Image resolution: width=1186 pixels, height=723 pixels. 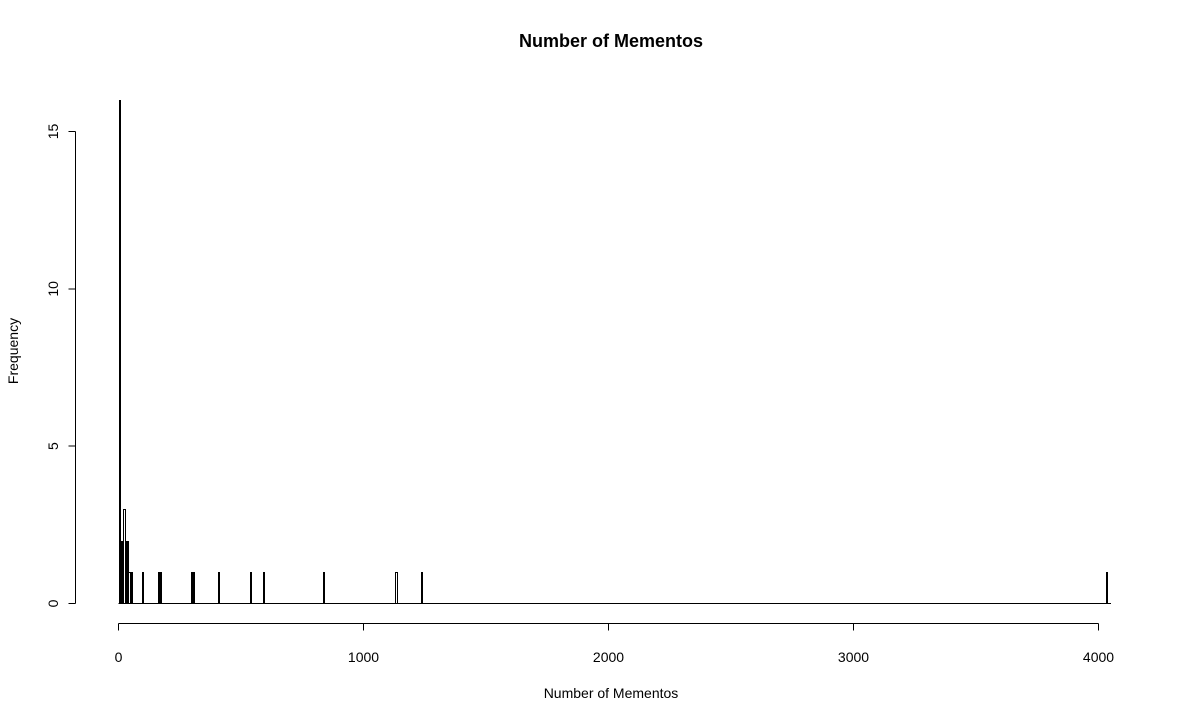 What do you see at coordinates (13, 351) in the screenshot?
I see `y-axis-label: Frequency` at bounding box center [13, 351].